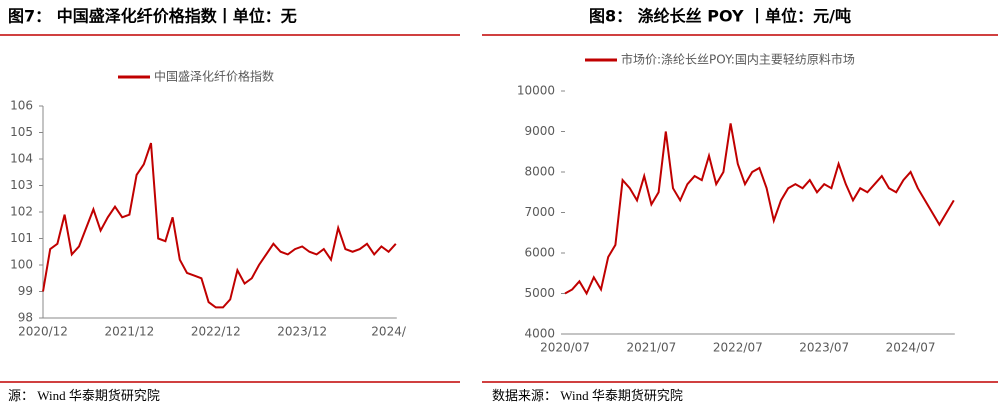  I want to click on x-tick-label: 2020/07, so click(565, 348).